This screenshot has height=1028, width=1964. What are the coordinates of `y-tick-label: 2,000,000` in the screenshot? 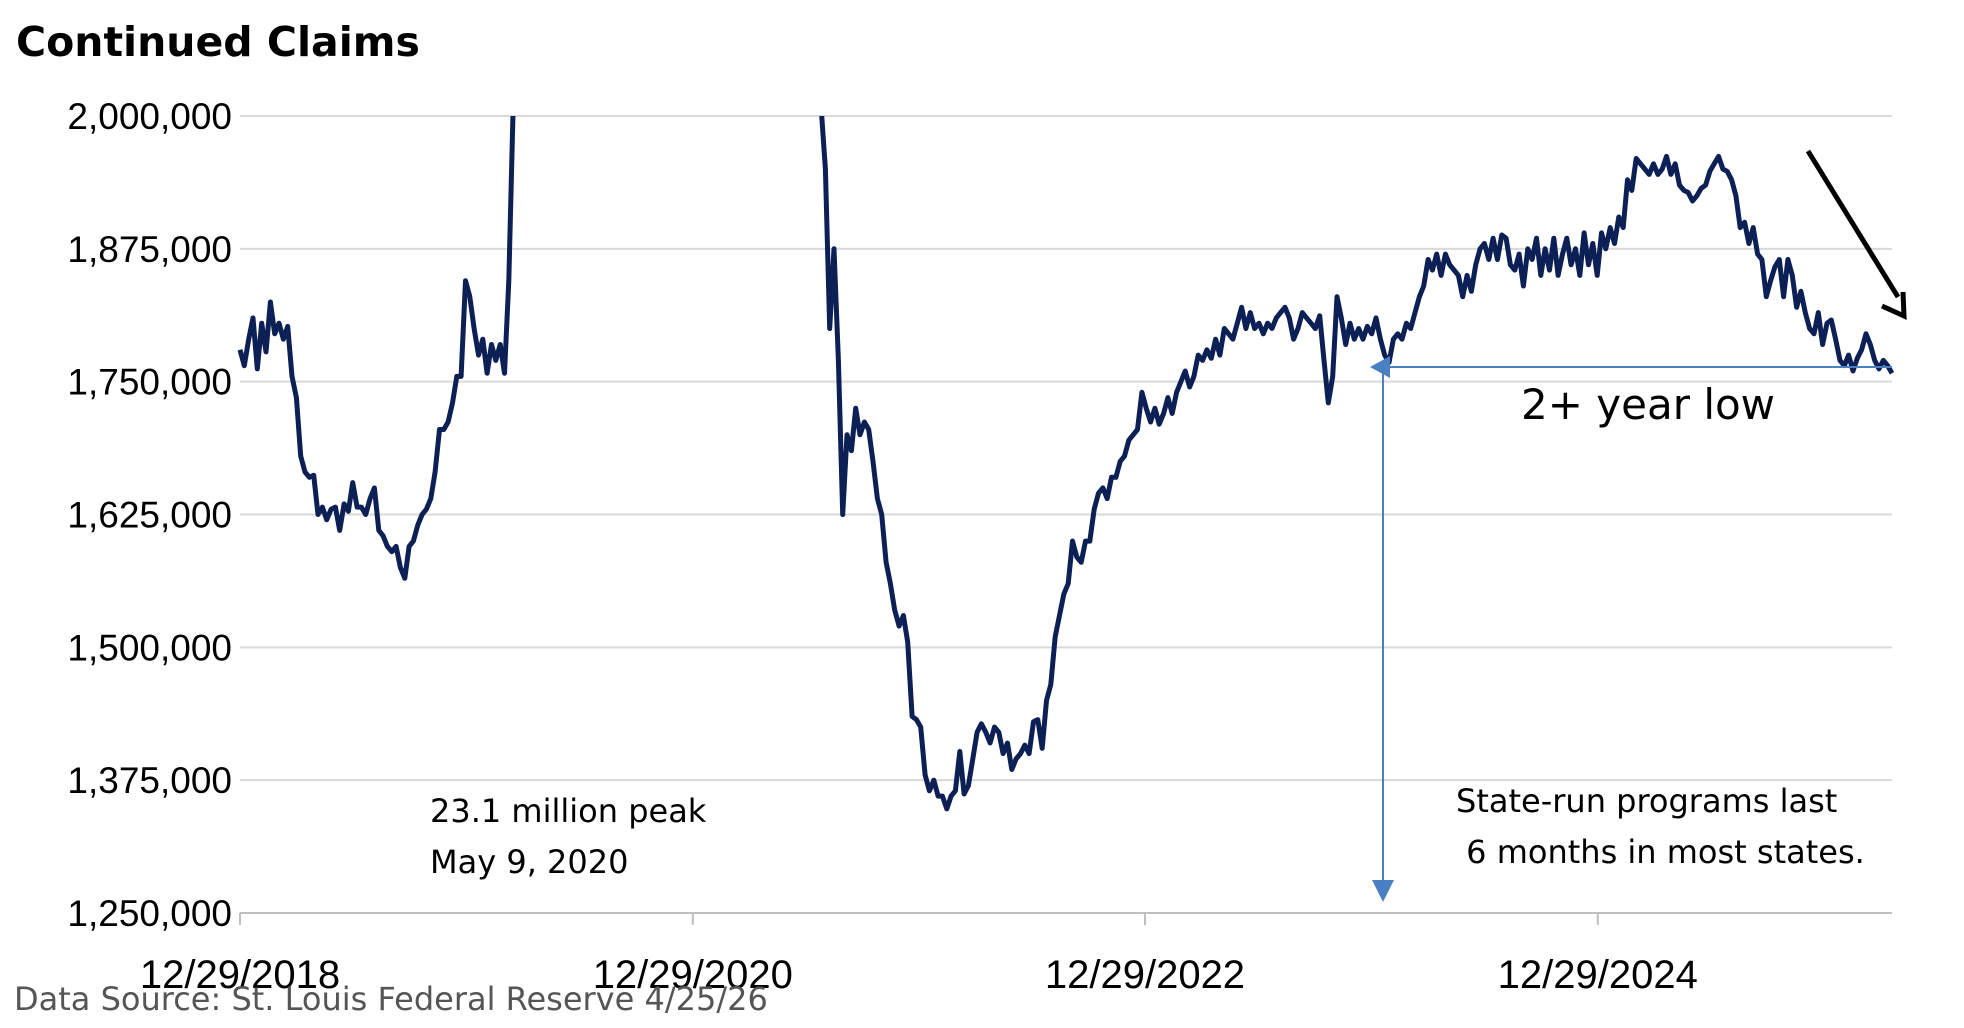 It's located at (149, 116).